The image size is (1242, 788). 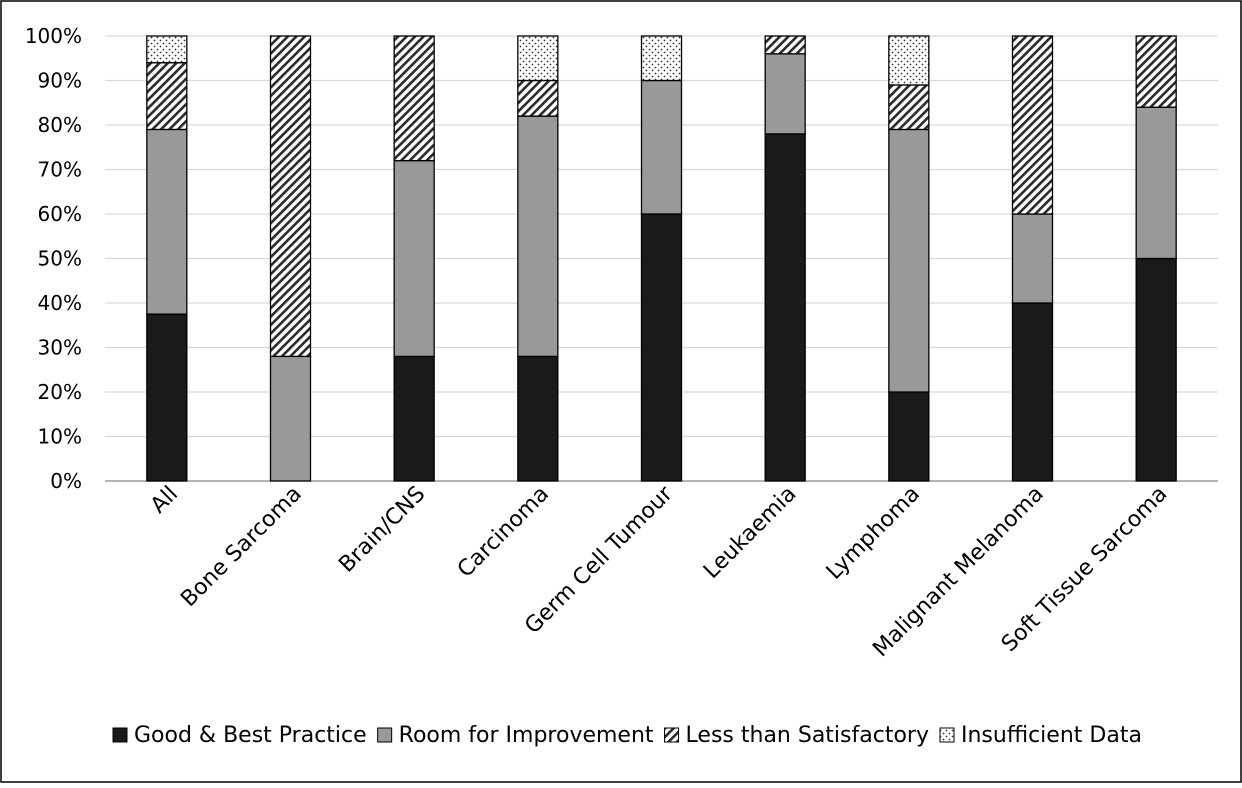 What do you see at coordinates (164, 500) in the screenshot?
I see `x-tick-label: All` at bounding box center [164, 500].